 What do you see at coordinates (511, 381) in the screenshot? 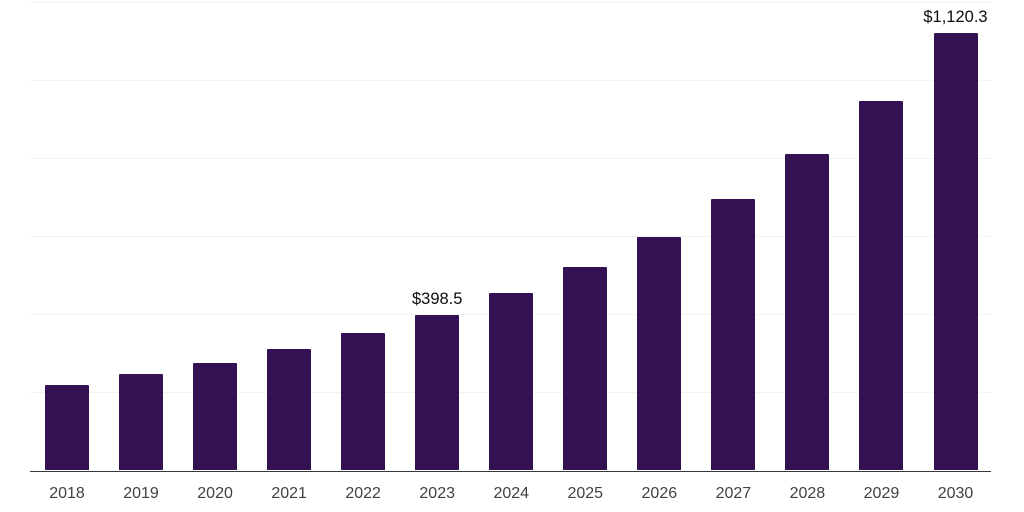
I see `bar-2024` at bounding box center [511, 381].